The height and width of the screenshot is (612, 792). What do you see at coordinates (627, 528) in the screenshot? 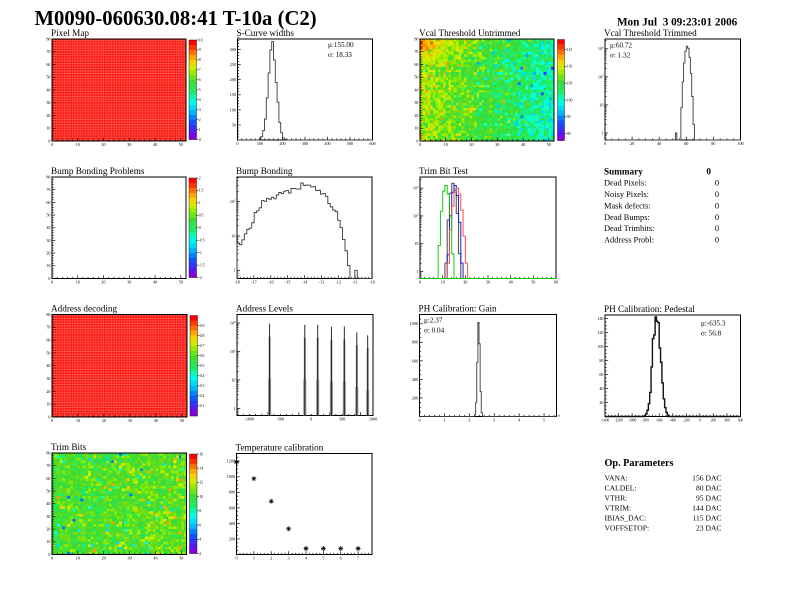
I see `svg-text: VOFFSETOP:` at bounding box center [627, 528].